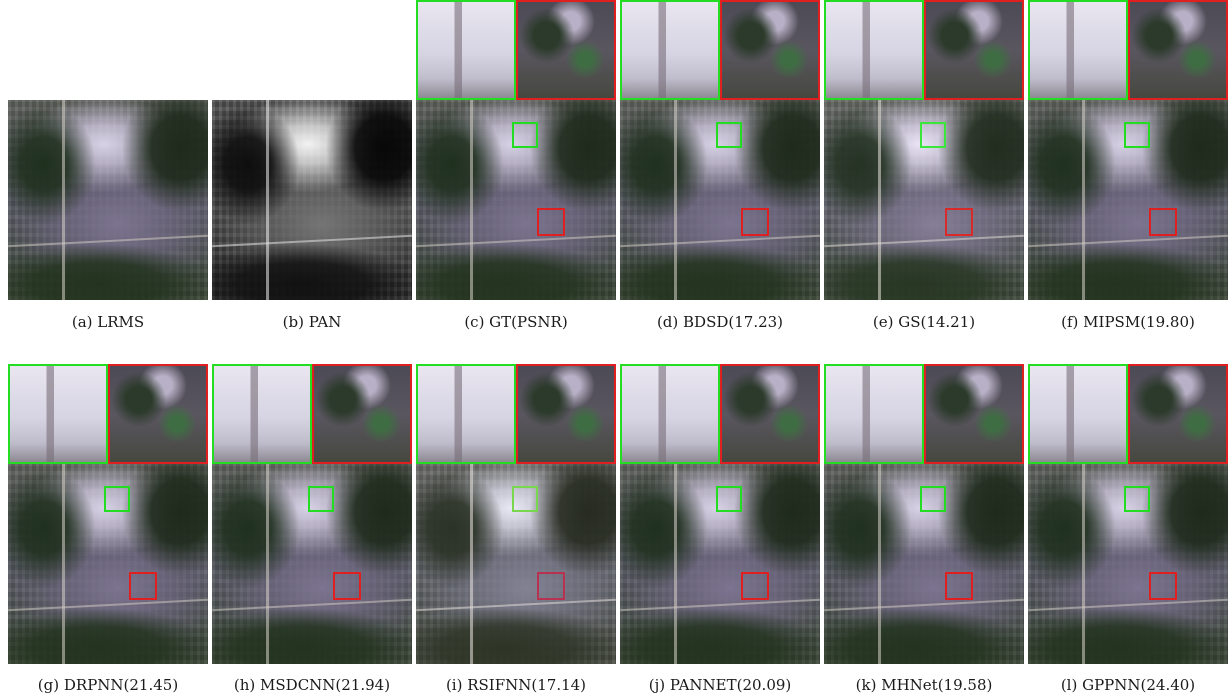 This screenshot has width=1228, height=698. Describe the element at coordinates (1128, 564) in the screenshot. I see `gppnn-image` at that location.